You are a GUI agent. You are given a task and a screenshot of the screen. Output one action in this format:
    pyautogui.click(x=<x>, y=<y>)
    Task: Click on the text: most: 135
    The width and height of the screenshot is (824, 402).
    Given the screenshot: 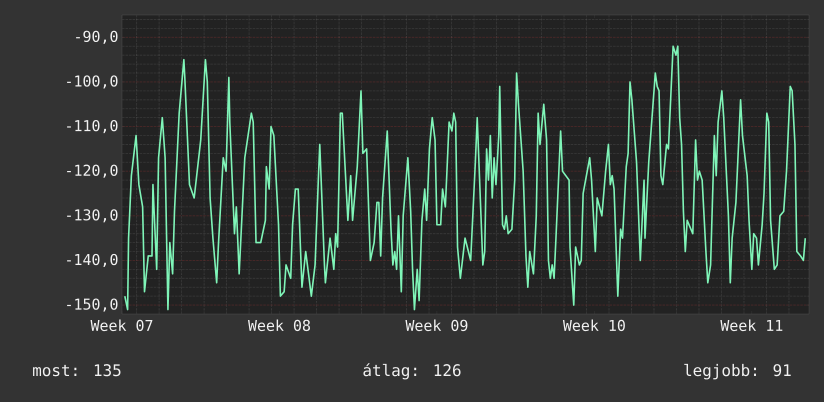 What is the action you would take?
    pyautogui.click(x=76, y=370)
    